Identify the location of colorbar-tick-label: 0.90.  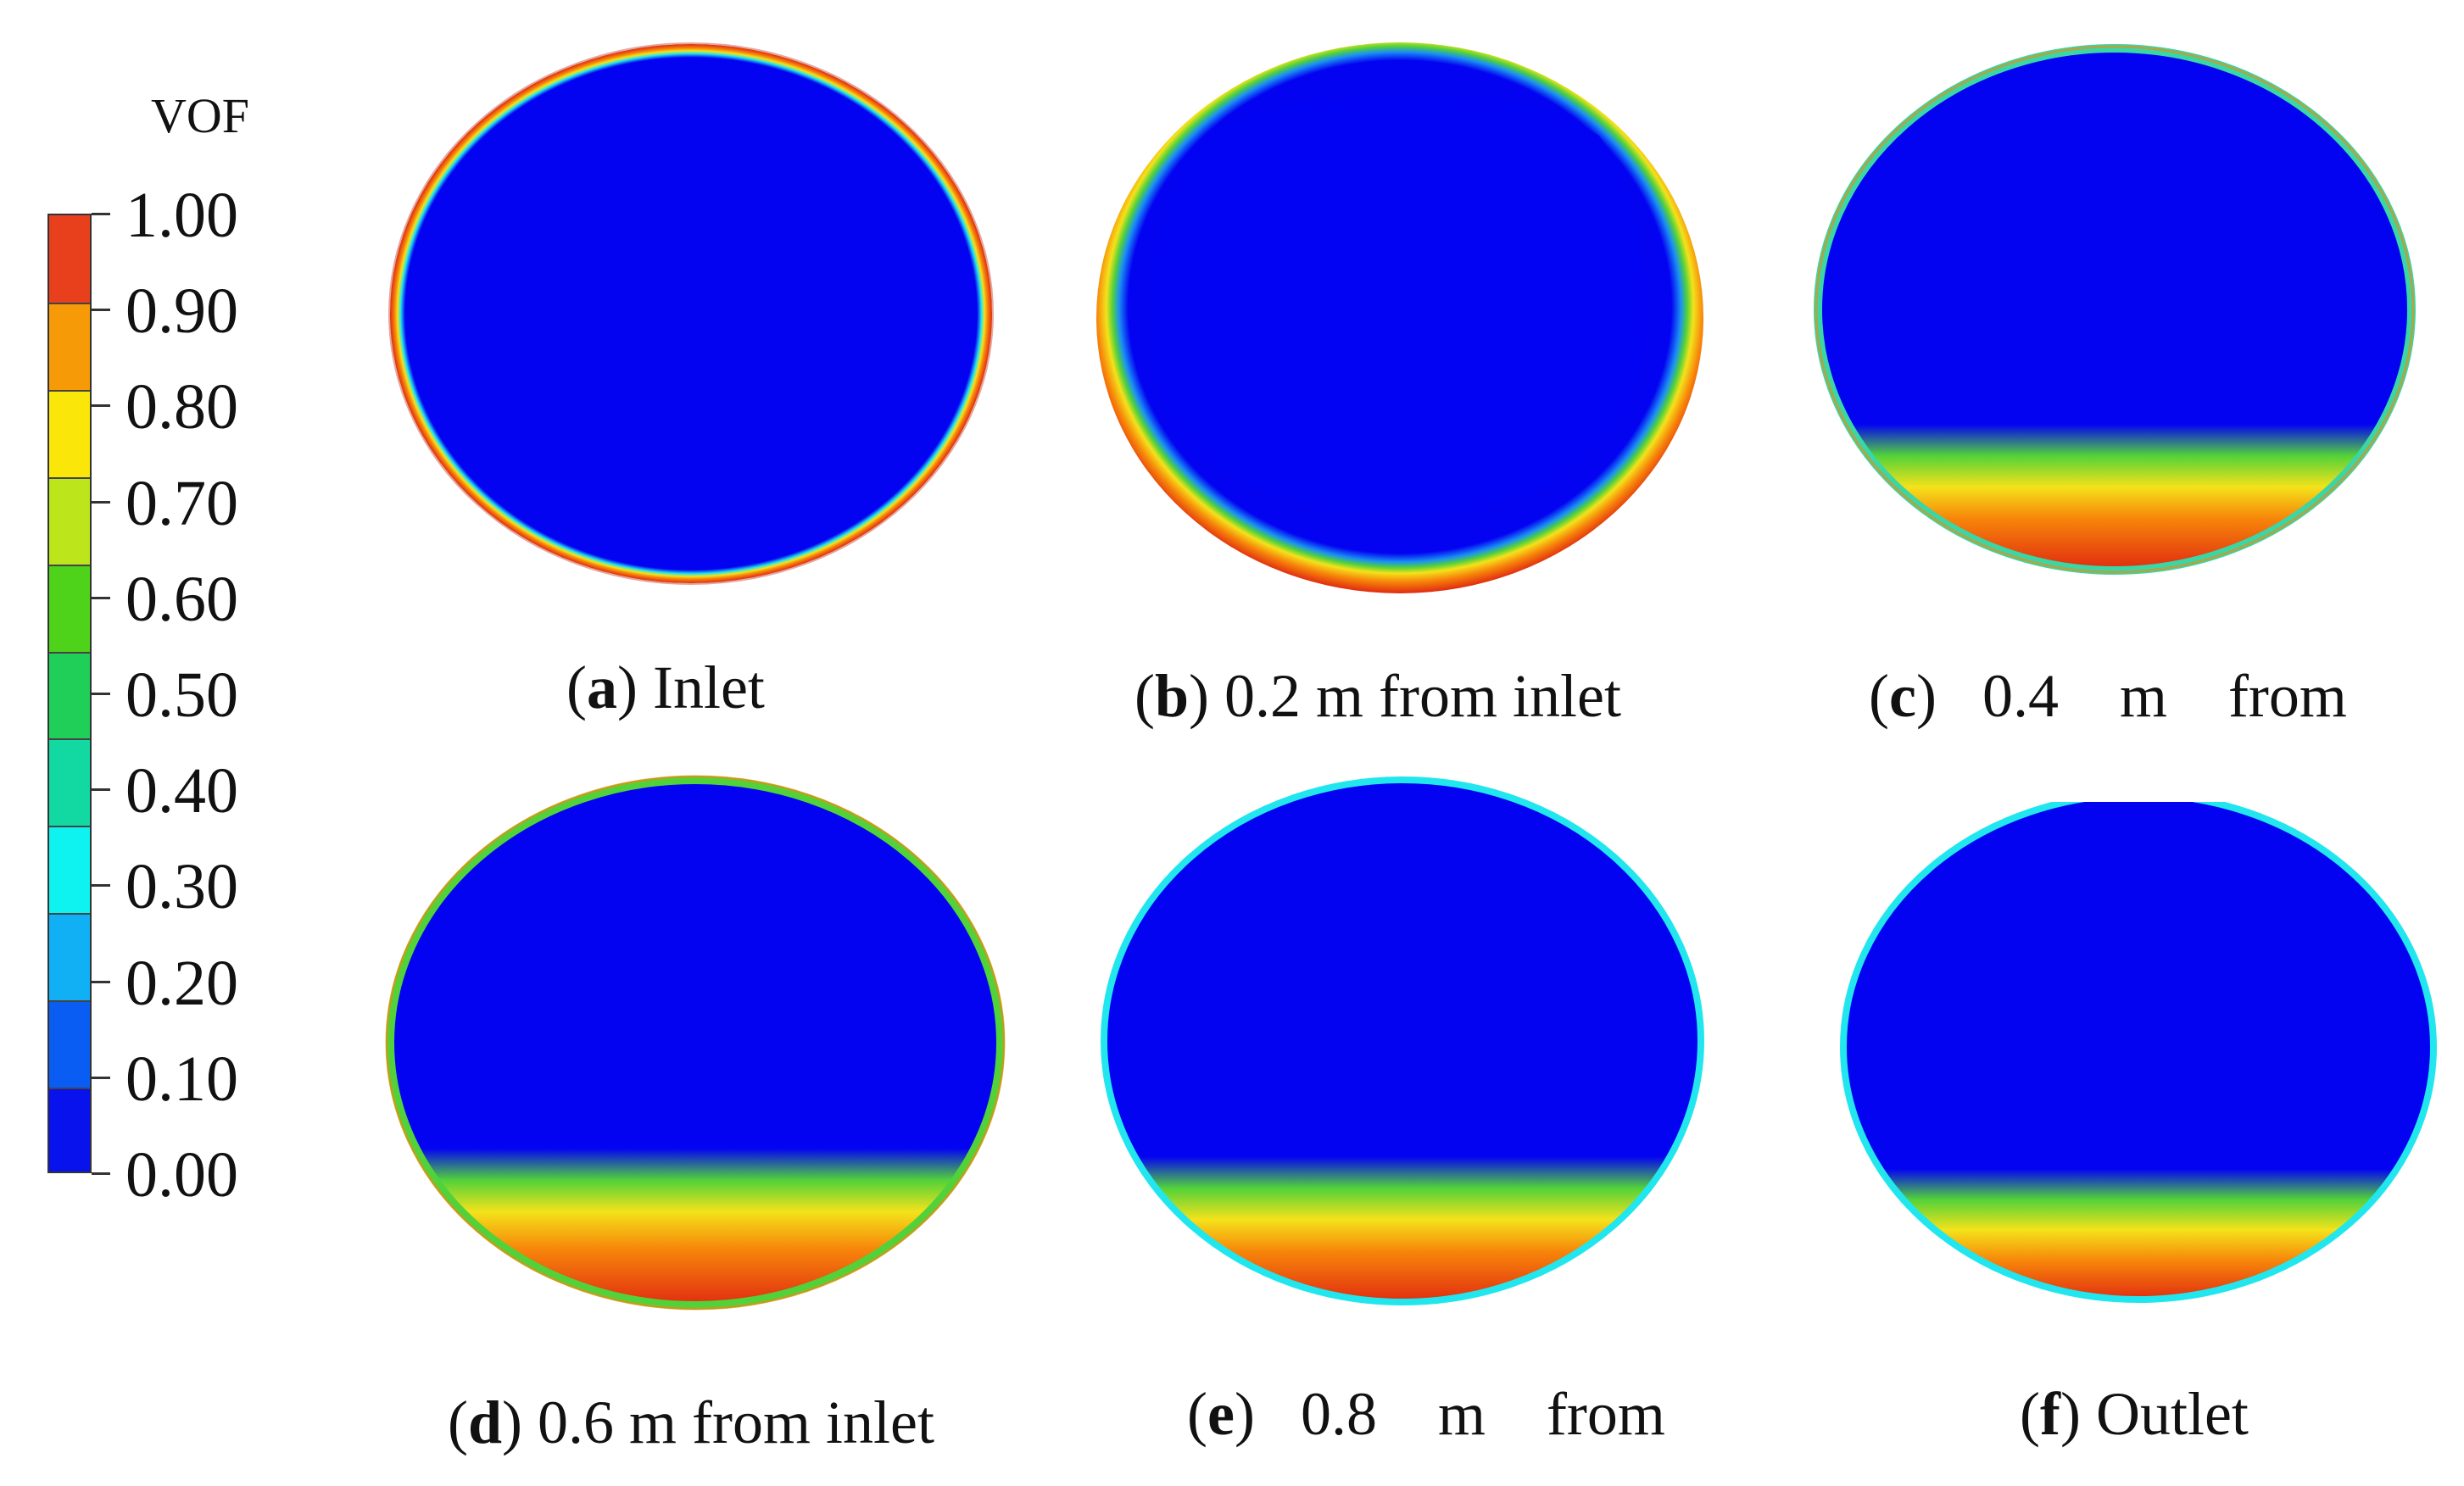
(181, 311).